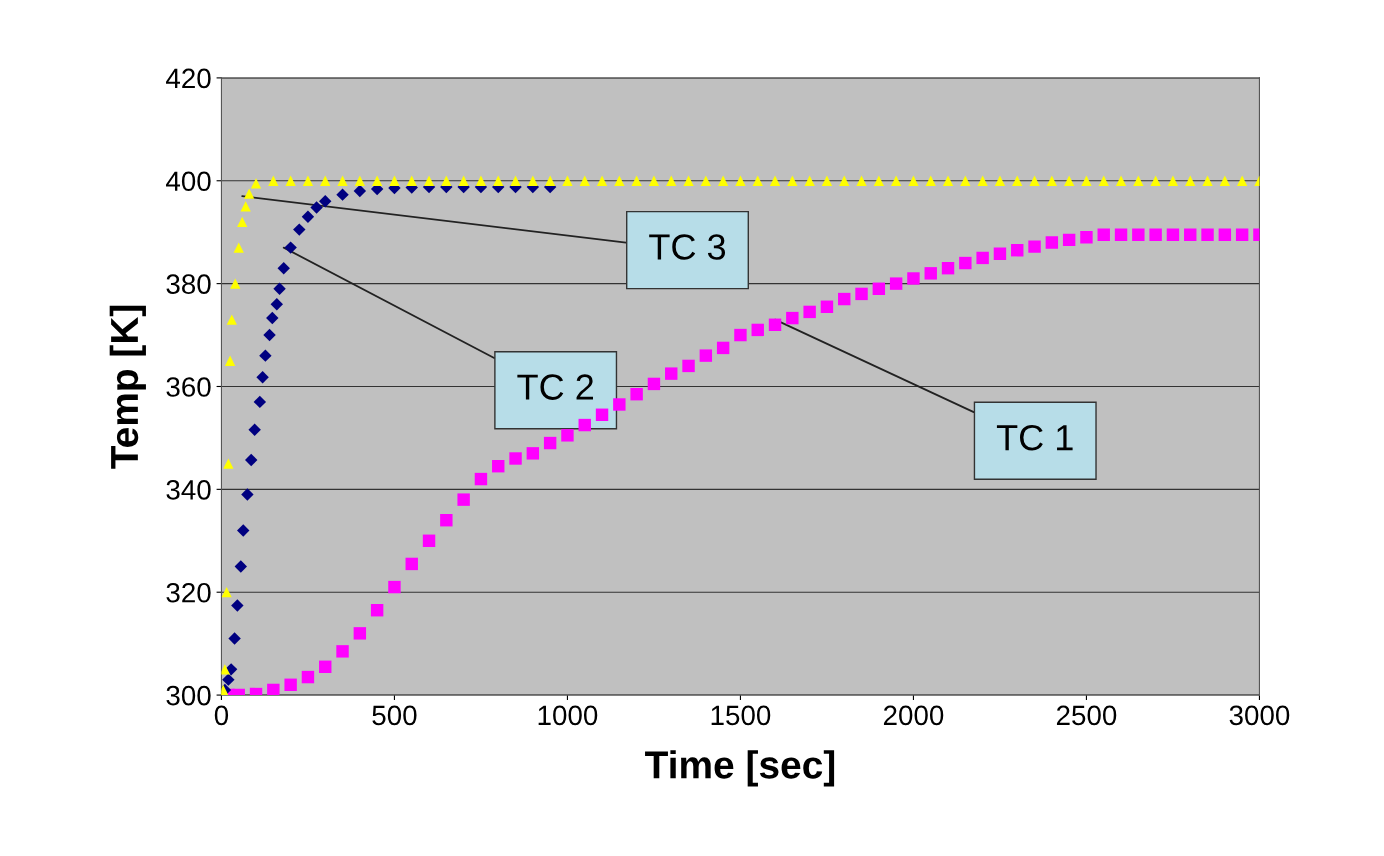 This screenshot has height=856, width=1384. I want to click on x-tick-label: 1000, so click(568, 715).